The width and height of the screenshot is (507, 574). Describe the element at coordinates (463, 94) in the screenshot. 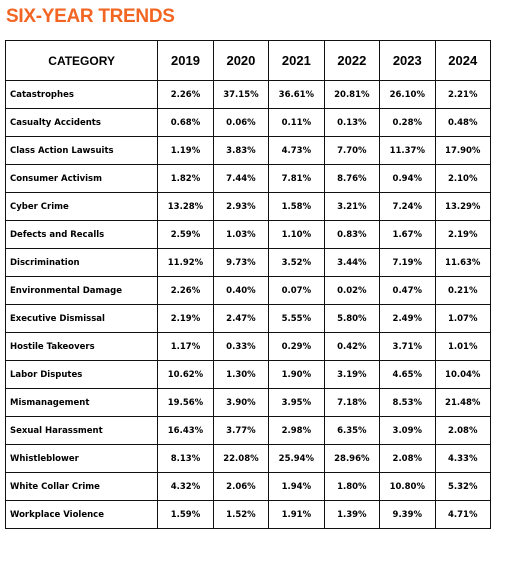

I see `value-cell: 2.21%` at that location.